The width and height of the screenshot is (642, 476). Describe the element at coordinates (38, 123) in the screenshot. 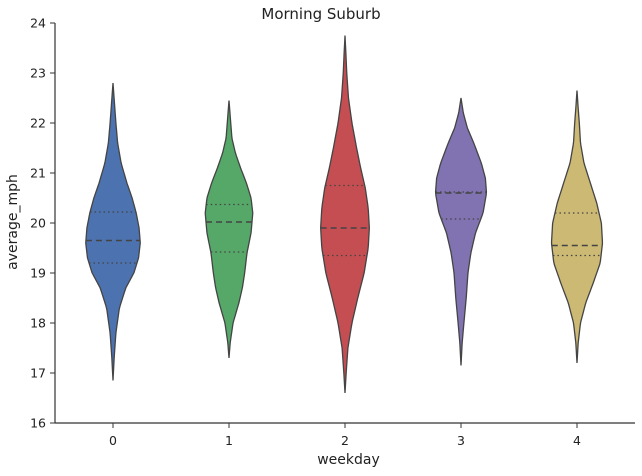

I see `y-tick-label: 22` at that location.